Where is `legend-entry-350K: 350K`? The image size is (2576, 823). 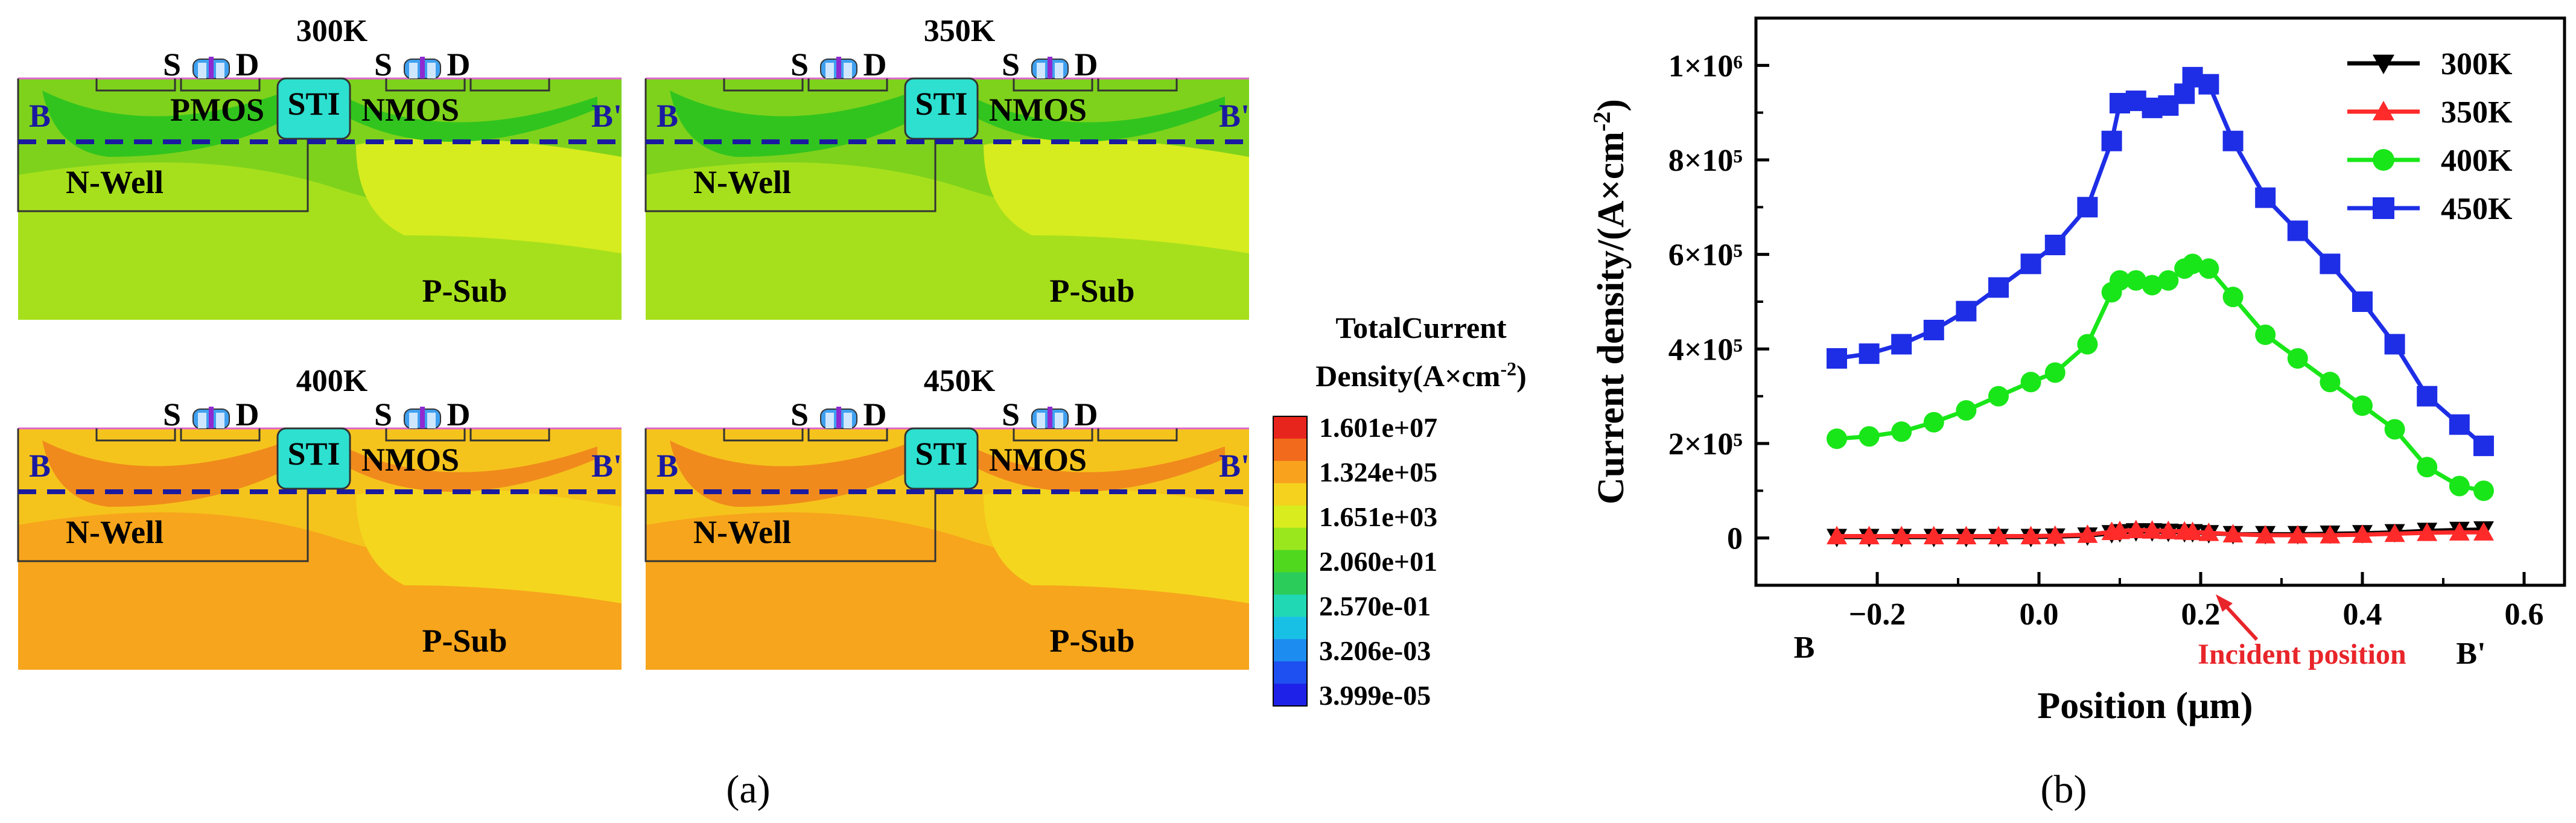
legend-entry-350K: 350K is located at coordinates (2430, 113).